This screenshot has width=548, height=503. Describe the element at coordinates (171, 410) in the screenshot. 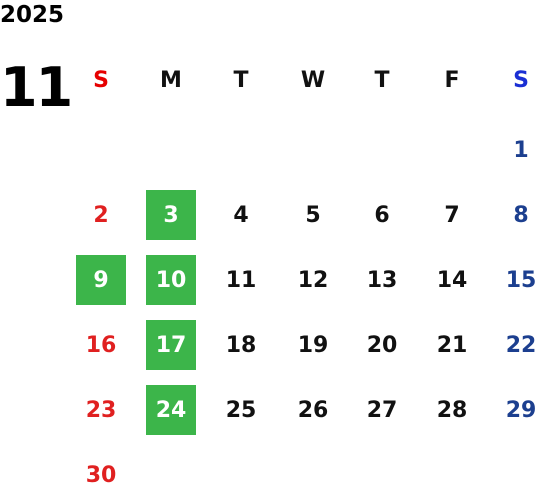

I see `day-cell-24: 24` at that location.